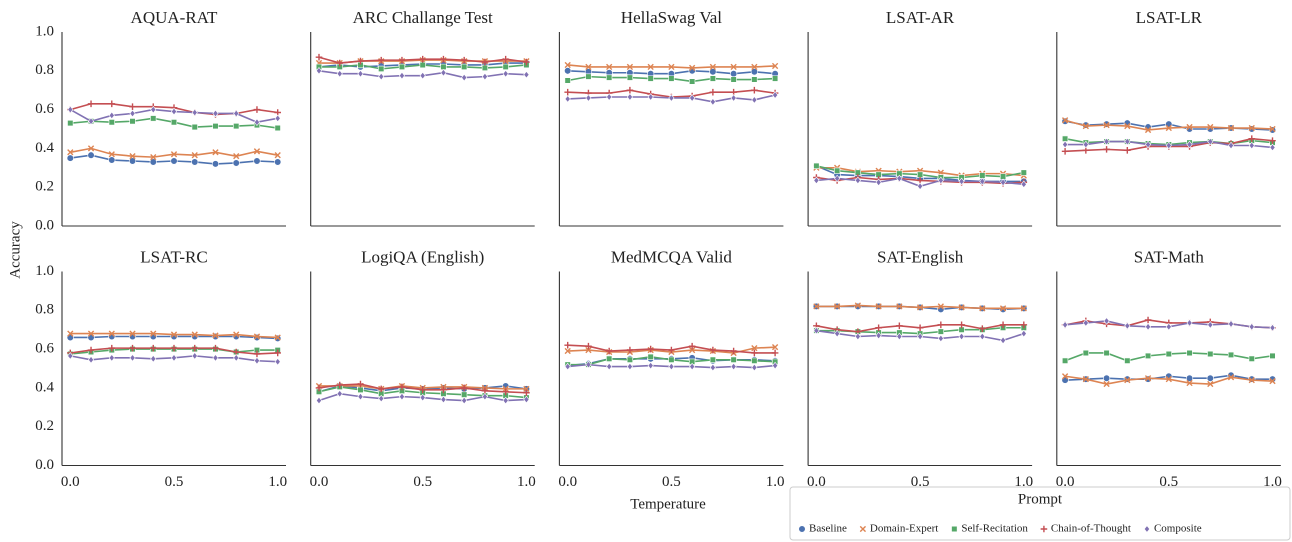 The image size is (1292, 542). Describe the element at coordinates (1091, 529) in the screenshot. I see `legend-label: Chain-of-Thought` at that location.